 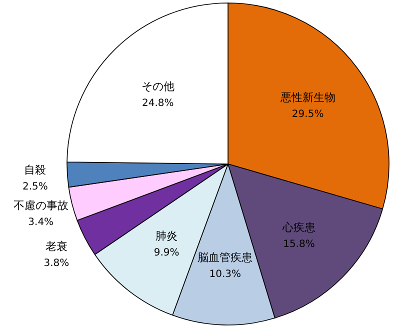 I want to click on slice-label: 老衰, so click(x=56, y=246).